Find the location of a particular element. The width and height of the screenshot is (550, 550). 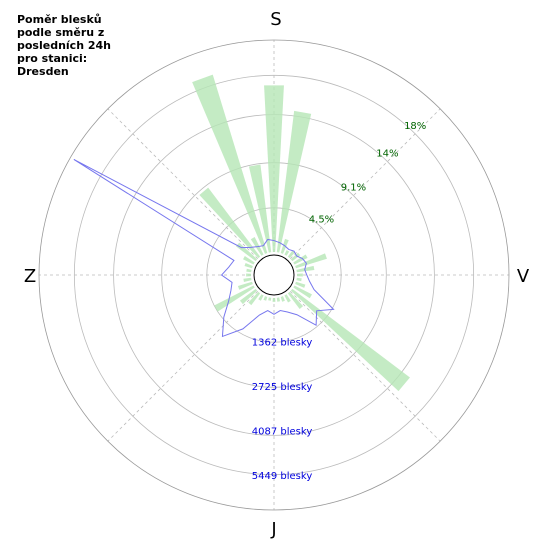

title-line: pro stanici: is located at coordinates (52, 58).